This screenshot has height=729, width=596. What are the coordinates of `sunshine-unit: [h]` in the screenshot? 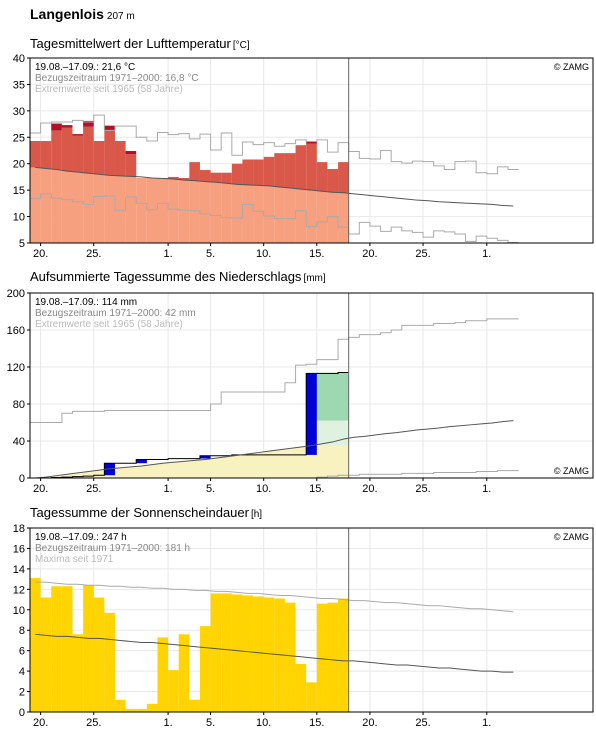 It's located at (256, 514).